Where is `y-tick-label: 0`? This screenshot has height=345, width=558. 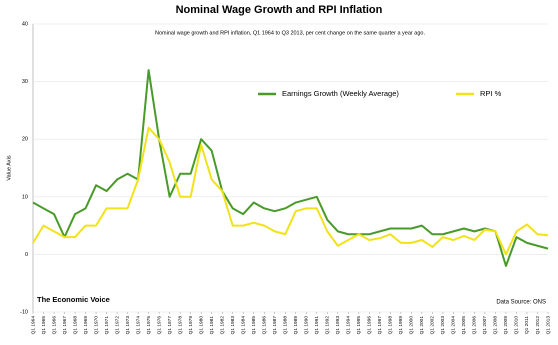
y-tick-label: 0 is located at coordinates (26, 255).